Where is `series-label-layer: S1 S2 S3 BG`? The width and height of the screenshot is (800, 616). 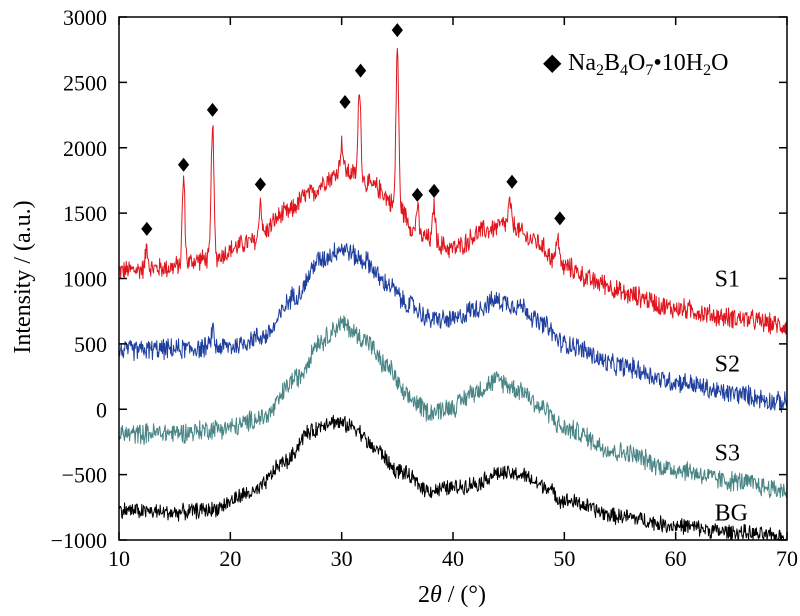 series-label-layer: S1 S2 S3 BG is located at coordinates (731, 397).